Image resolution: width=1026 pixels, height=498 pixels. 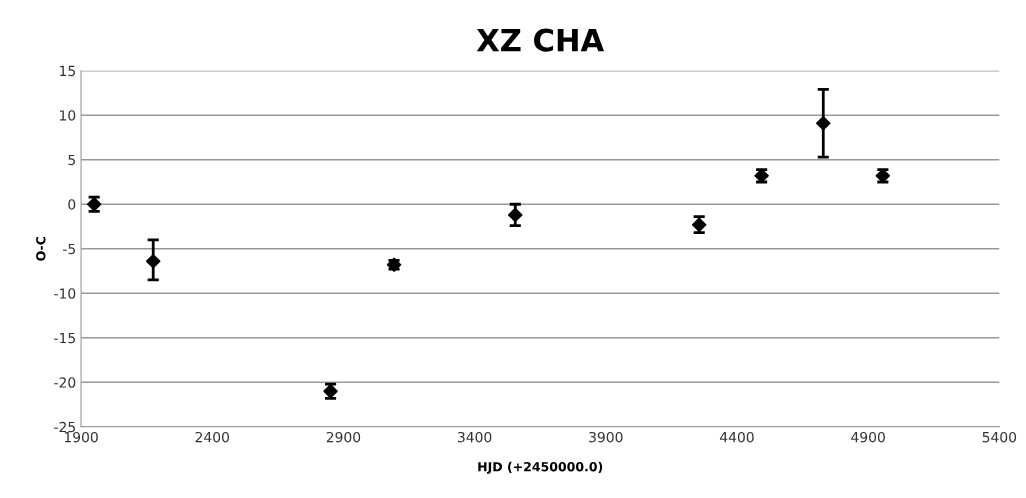 What do you see at coordinates (212, 437) in the screenshot?
I see `x-tick-label: 2400` at bounding box center [212, 437].